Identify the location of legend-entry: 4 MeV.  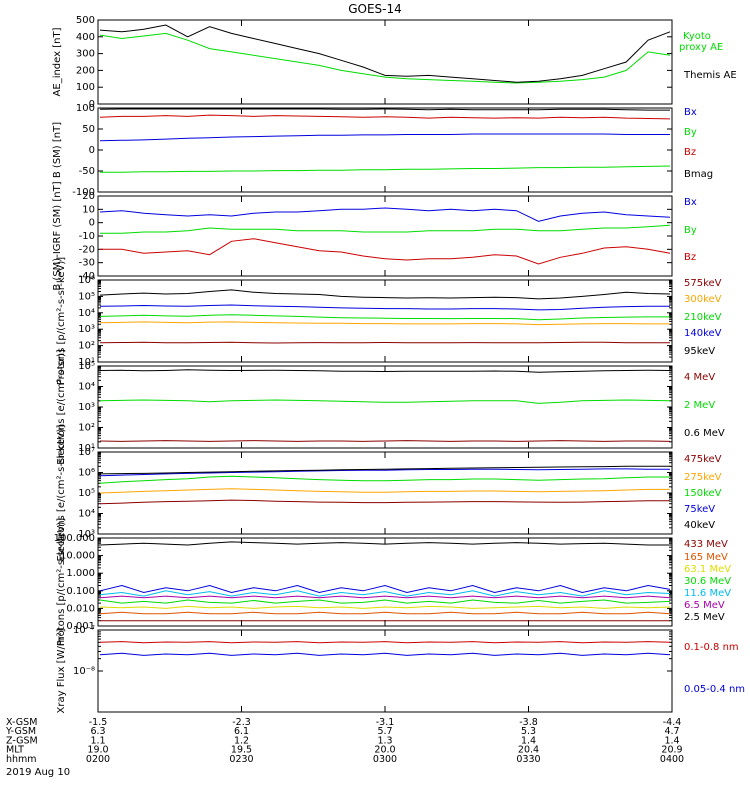
(699, 377).